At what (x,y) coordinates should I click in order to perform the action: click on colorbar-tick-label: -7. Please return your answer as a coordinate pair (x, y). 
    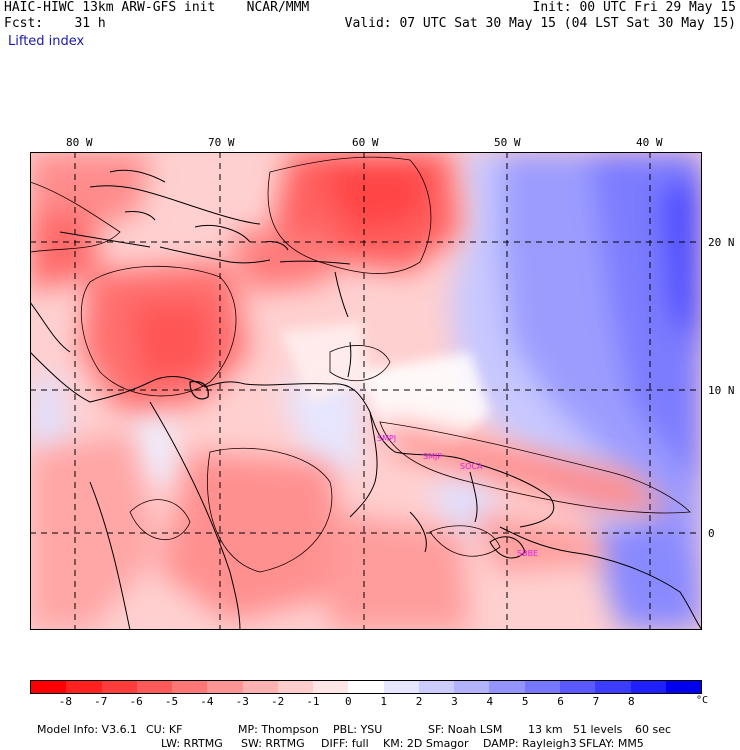
    Looking at the image, I should click on (101, 701).